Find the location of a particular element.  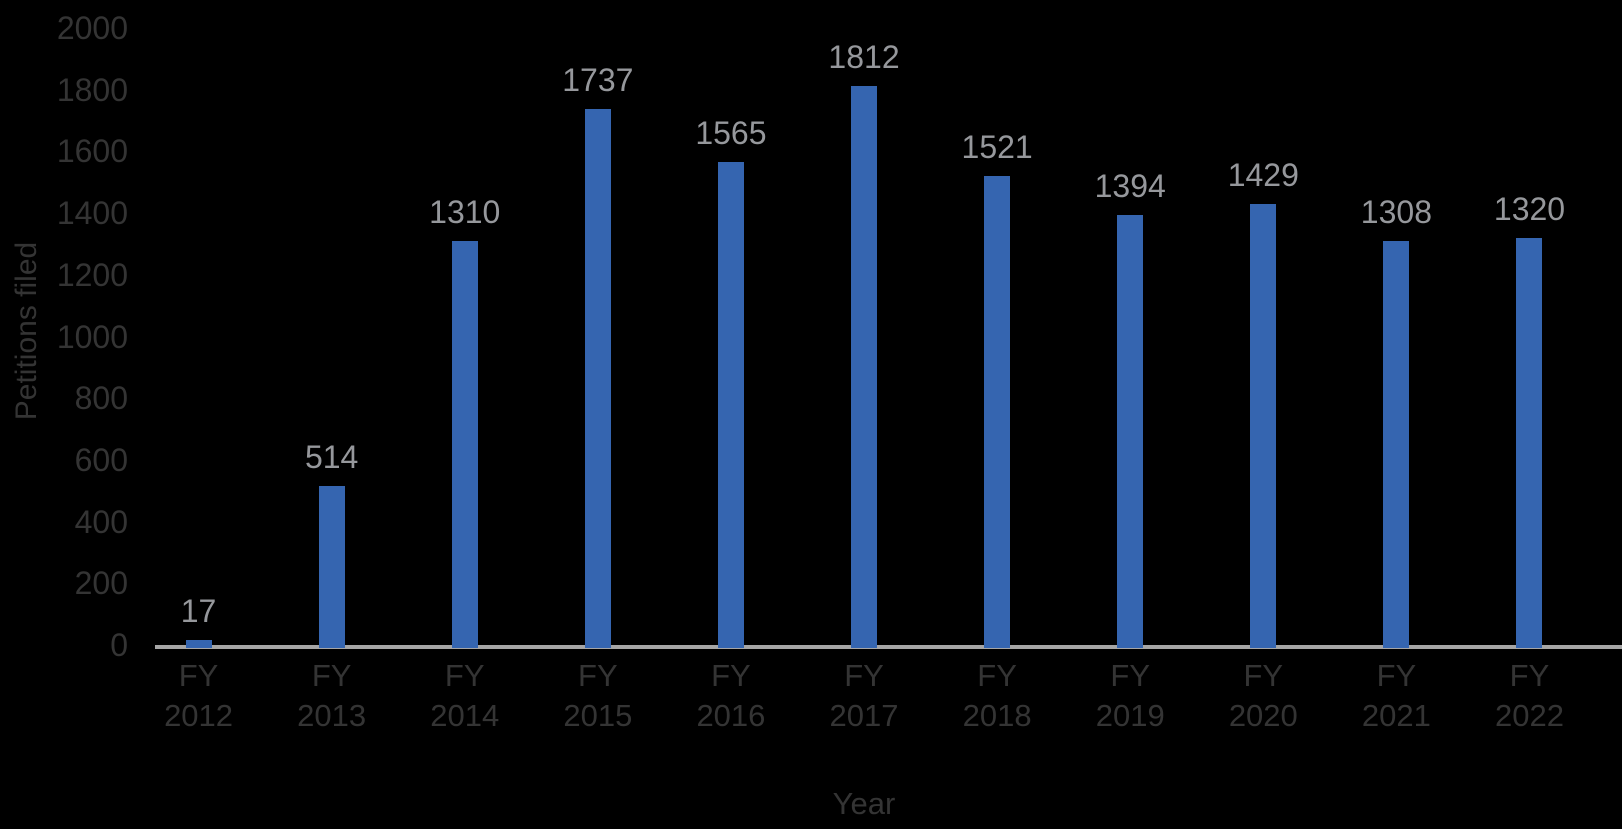

bar-value-label: 1310 is located at coordinates (465, 211).